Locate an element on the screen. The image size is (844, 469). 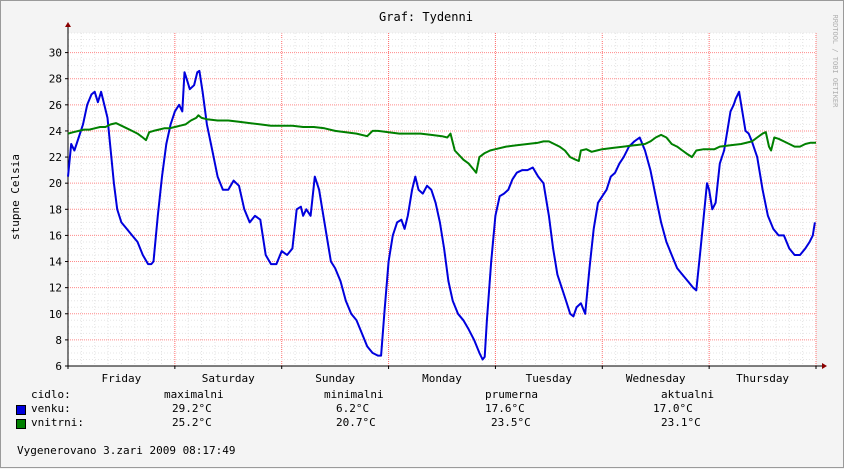
x-tick-label: Friday is located at coordinates (122, 378).